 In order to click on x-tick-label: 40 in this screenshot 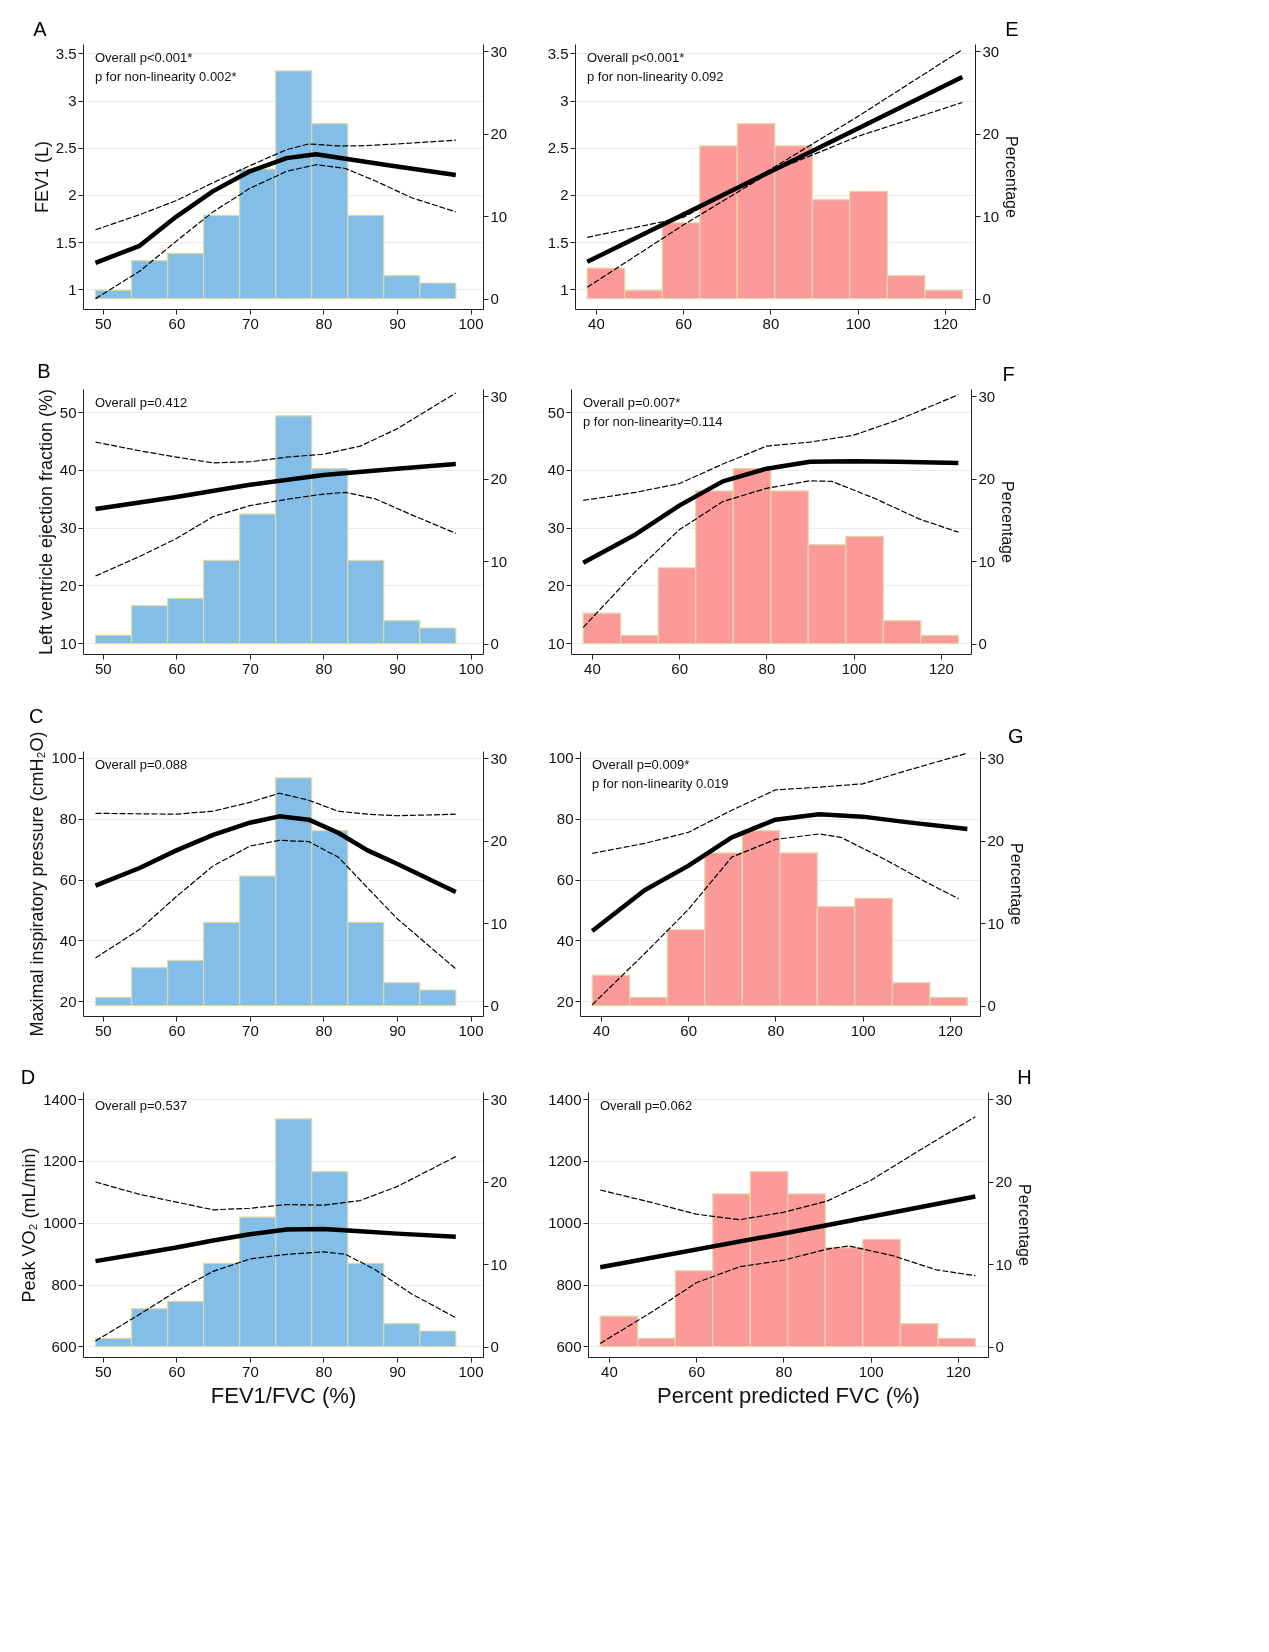, I will do `click(596, 323)`.